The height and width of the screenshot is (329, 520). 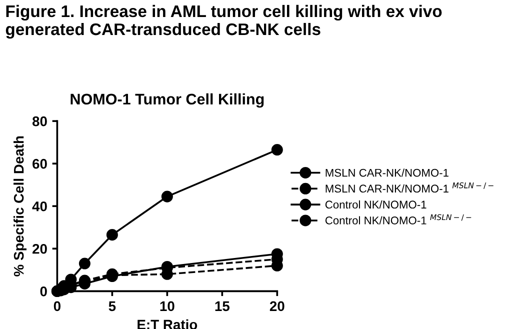 What do you see at coordinates (39, 249) in the screenshot?
I see `y-tick-label: 20` at bounding box center [39, 249].